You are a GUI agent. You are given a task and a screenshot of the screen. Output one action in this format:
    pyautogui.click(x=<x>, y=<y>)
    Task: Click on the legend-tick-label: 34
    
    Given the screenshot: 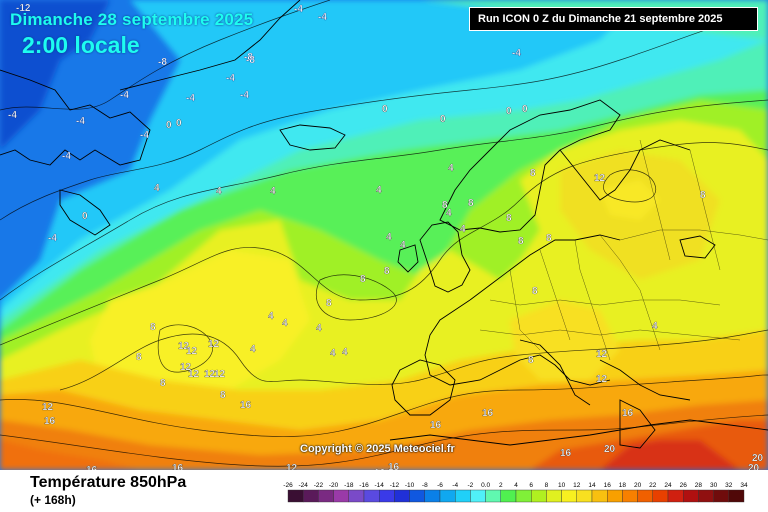 What is the action you would take?
    pyautogui.click(x=744, y=485)
    